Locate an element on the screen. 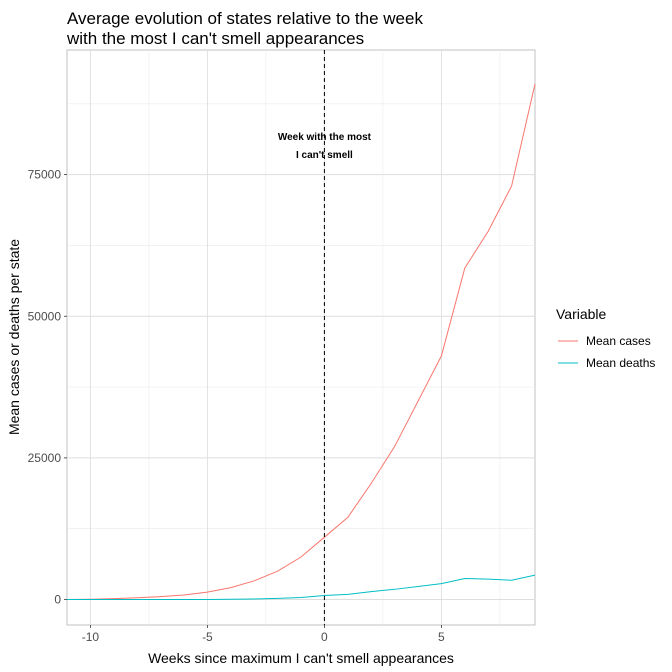 This screenshot has height=672, width=672. x-tick-label: 5 is located at coordinates (441, 637).